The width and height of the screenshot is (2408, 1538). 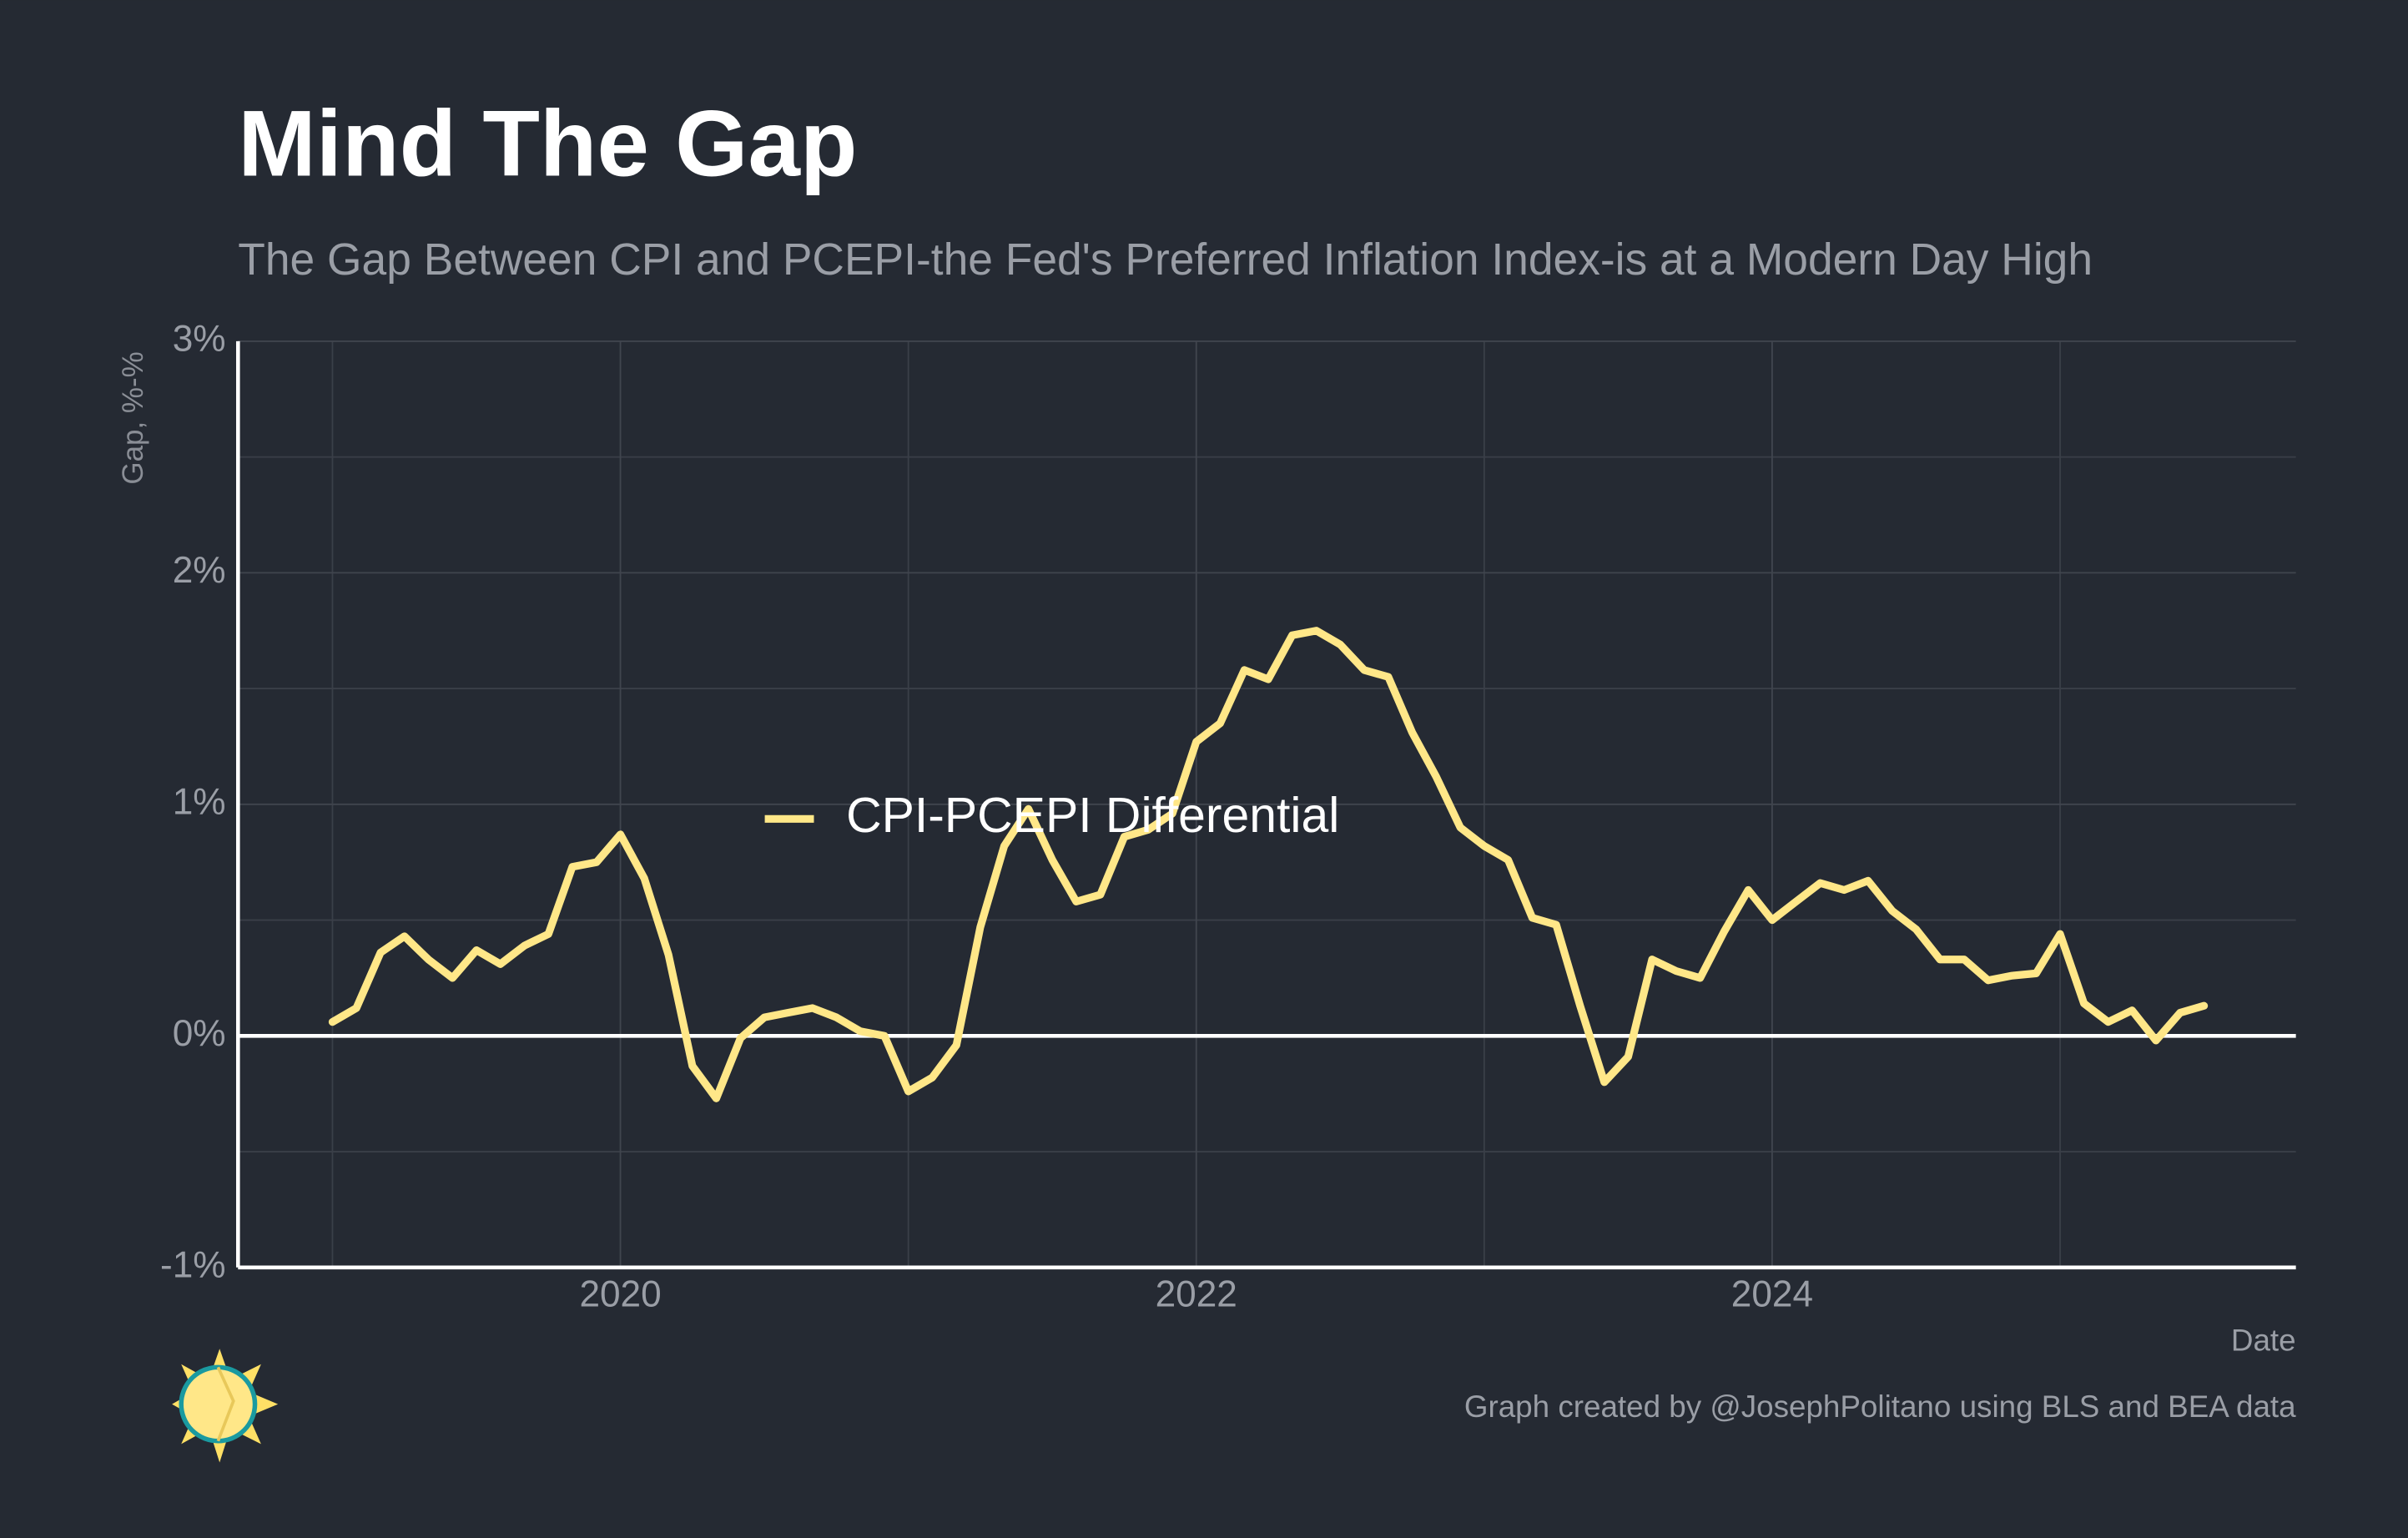 What do you see at coordinates (133, 417) in the screenshot?
I see `y-axis-label: Gap, %-%` at bounding box center [133, 417].